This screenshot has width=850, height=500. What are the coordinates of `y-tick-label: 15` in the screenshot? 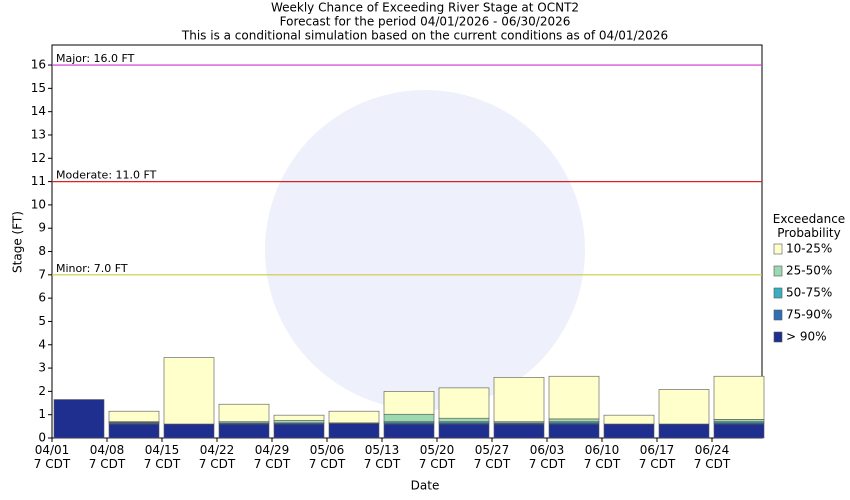 It's located at (38, 88).